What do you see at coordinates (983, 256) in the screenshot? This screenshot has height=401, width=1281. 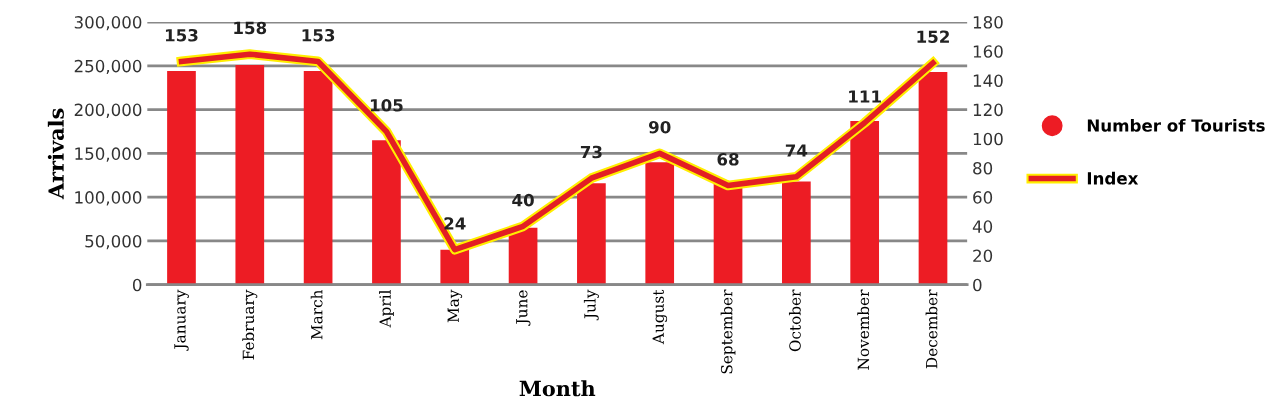 I see `y2-tick-label: 20` at bounding box center [983, 256].